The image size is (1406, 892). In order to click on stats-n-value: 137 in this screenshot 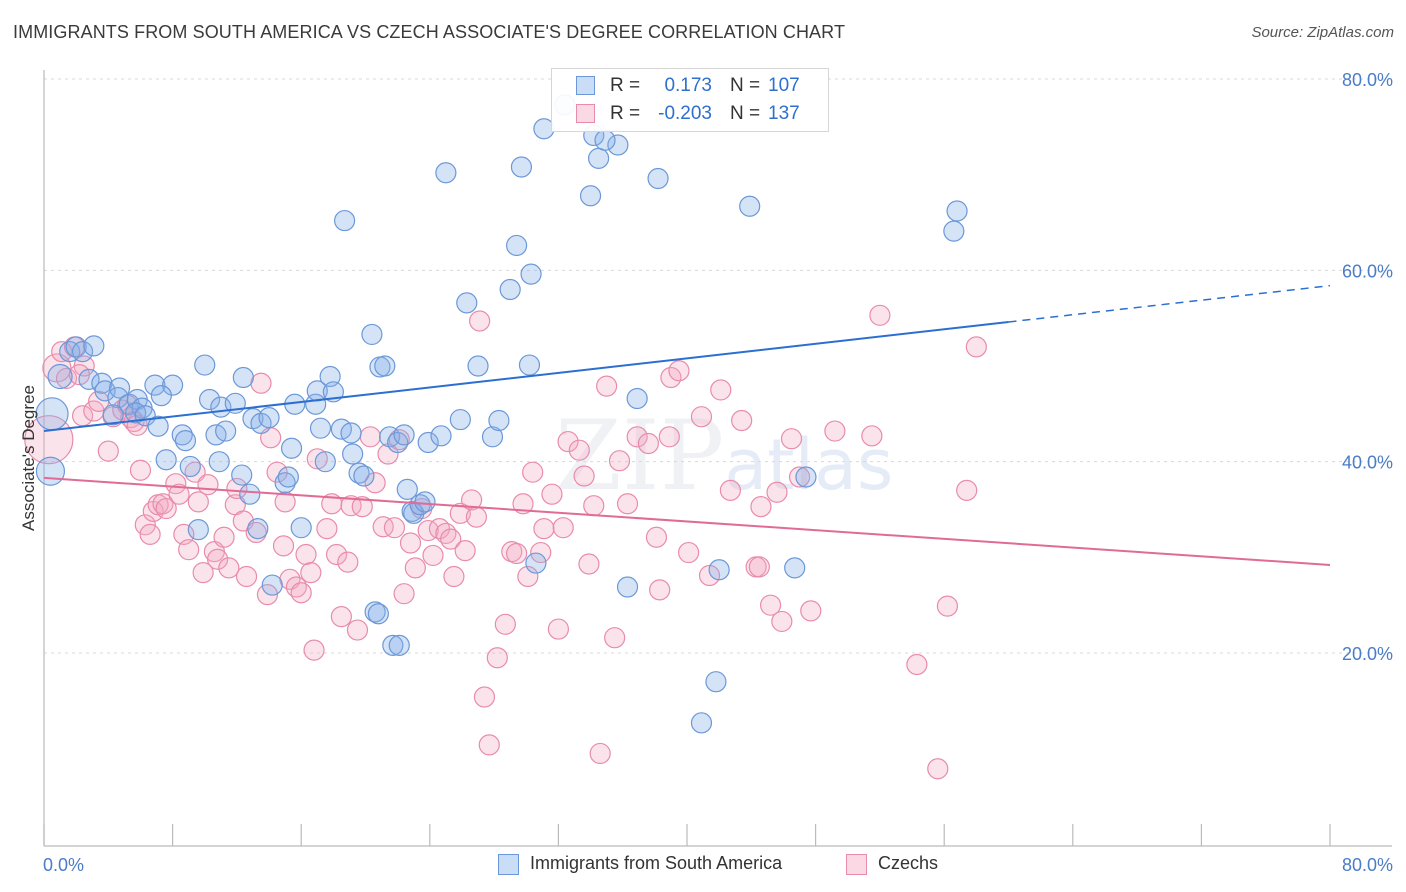, I will do `click(784, 113)`.